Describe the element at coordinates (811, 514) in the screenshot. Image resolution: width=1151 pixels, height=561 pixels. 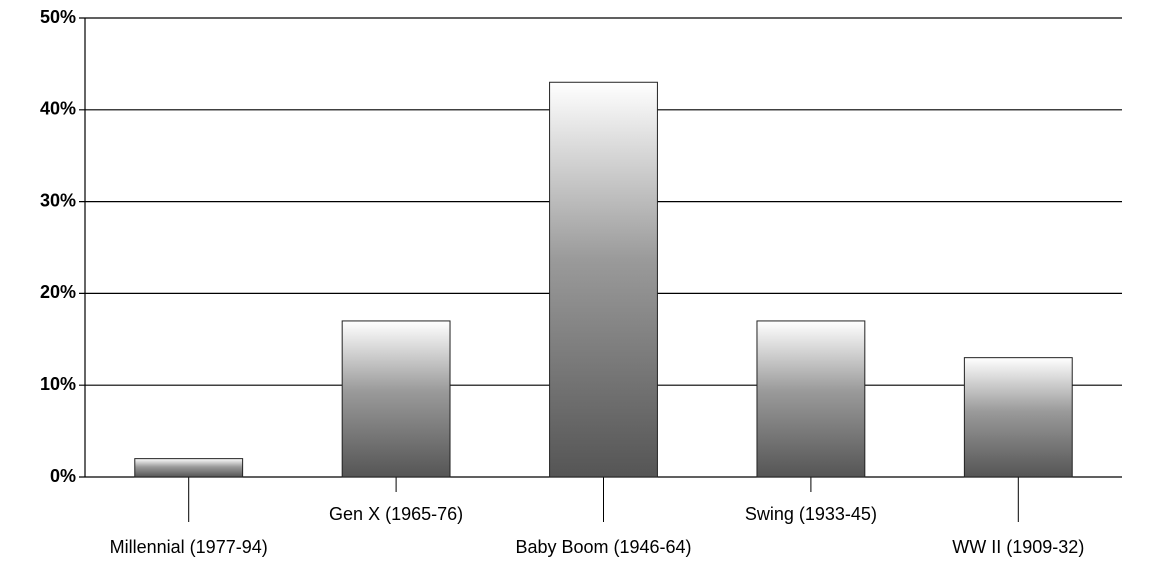
I see `x-tick-label: Swing (1933-45)` at that location.